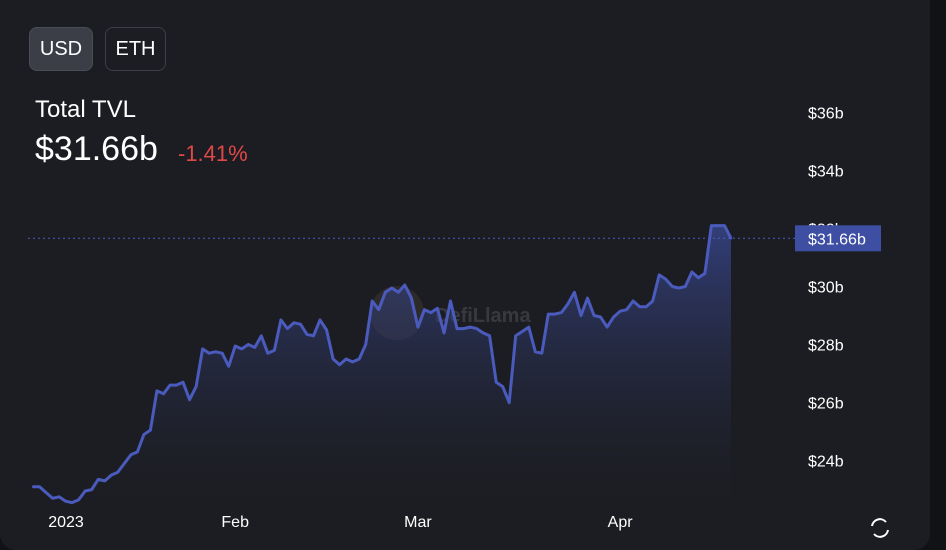 The width and height of the screenshot is (946, 550). What do you see at coordinates (135, 49) in the screenshot?
I see `eth-toggle-button: ETH` at bounding box center [135, 49].